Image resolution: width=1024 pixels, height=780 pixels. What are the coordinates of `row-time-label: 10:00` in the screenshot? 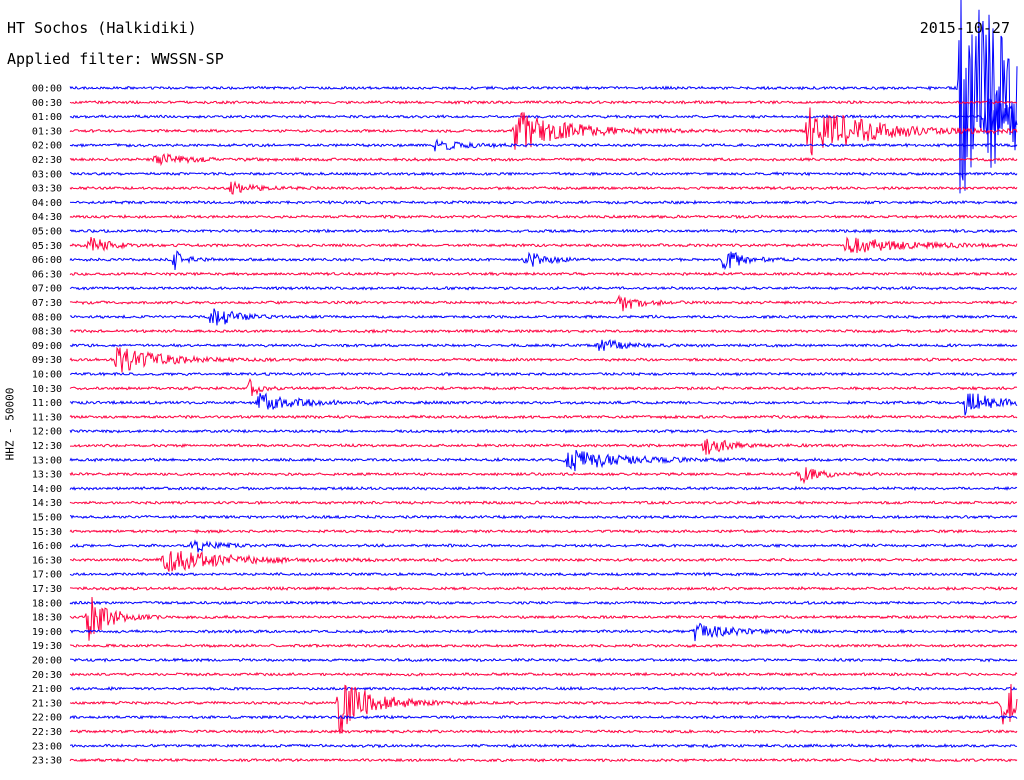 It's located at (47, 375).